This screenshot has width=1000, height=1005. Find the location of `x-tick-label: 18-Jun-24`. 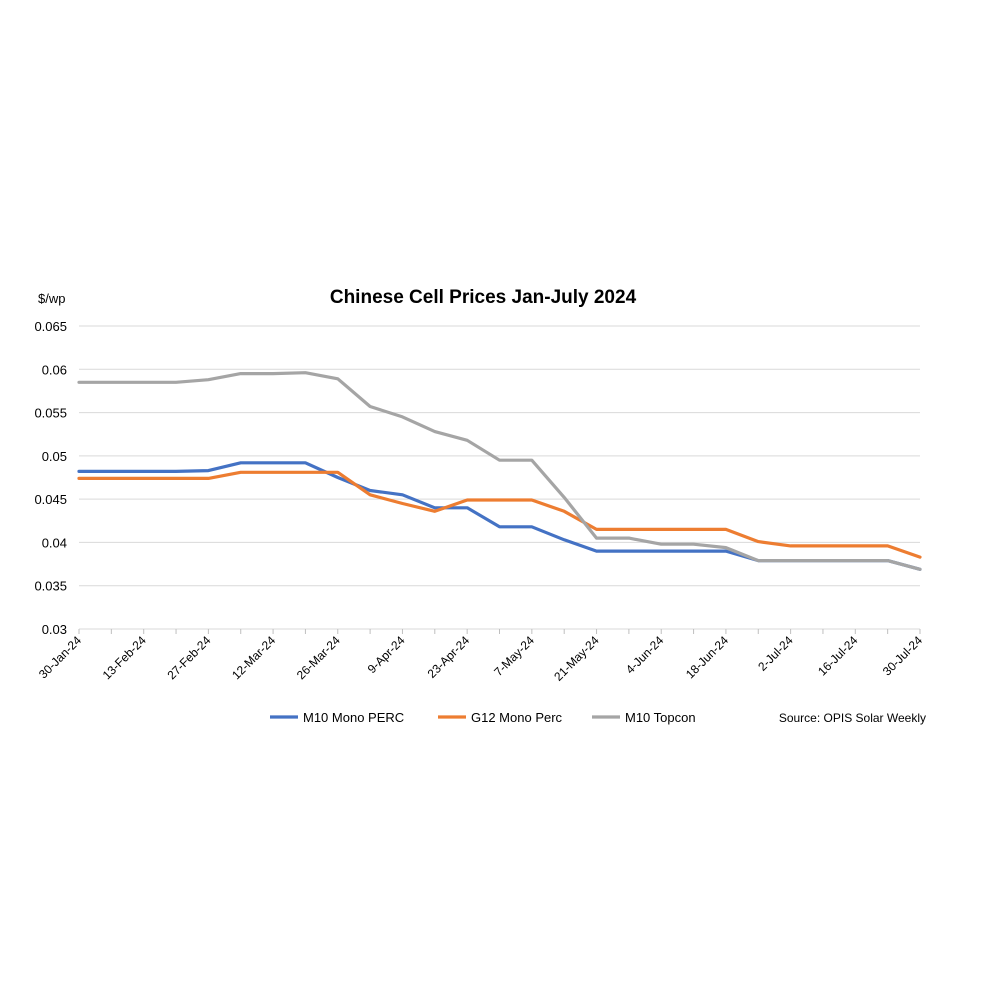

x-tick-label: 18-Jun-24 is located at coordinates (707, 657).